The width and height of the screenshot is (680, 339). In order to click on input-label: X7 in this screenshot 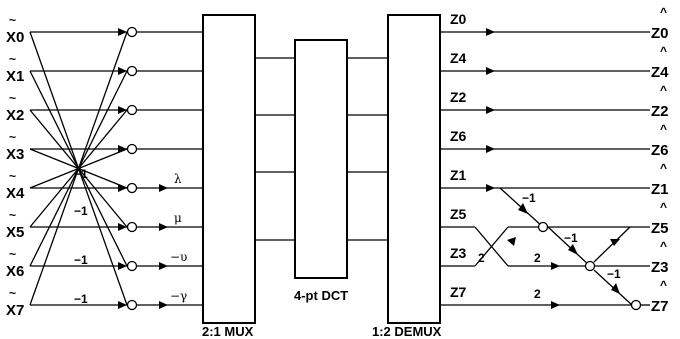, I will do `click(15, 310)`.